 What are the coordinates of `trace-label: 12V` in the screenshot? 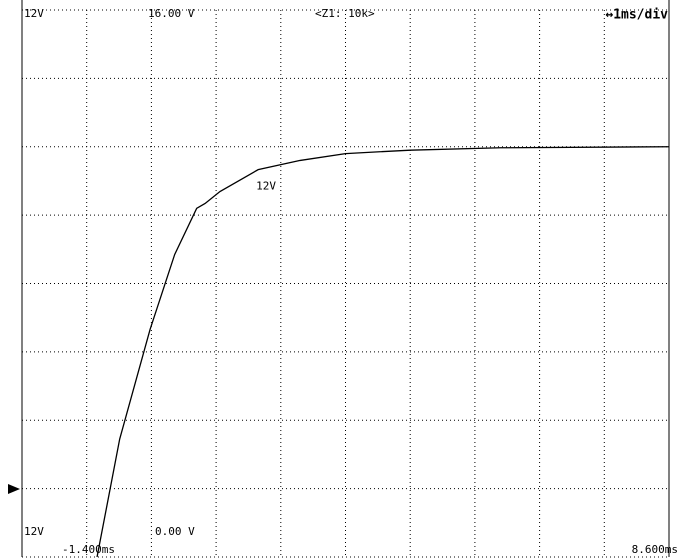 It's located at (266, 186).